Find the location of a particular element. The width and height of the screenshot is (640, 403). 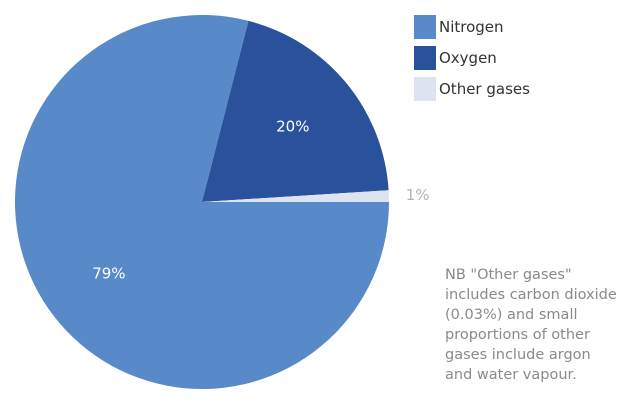

legend-item-oxygen: Oxygen is located at coordinates (472, 58).